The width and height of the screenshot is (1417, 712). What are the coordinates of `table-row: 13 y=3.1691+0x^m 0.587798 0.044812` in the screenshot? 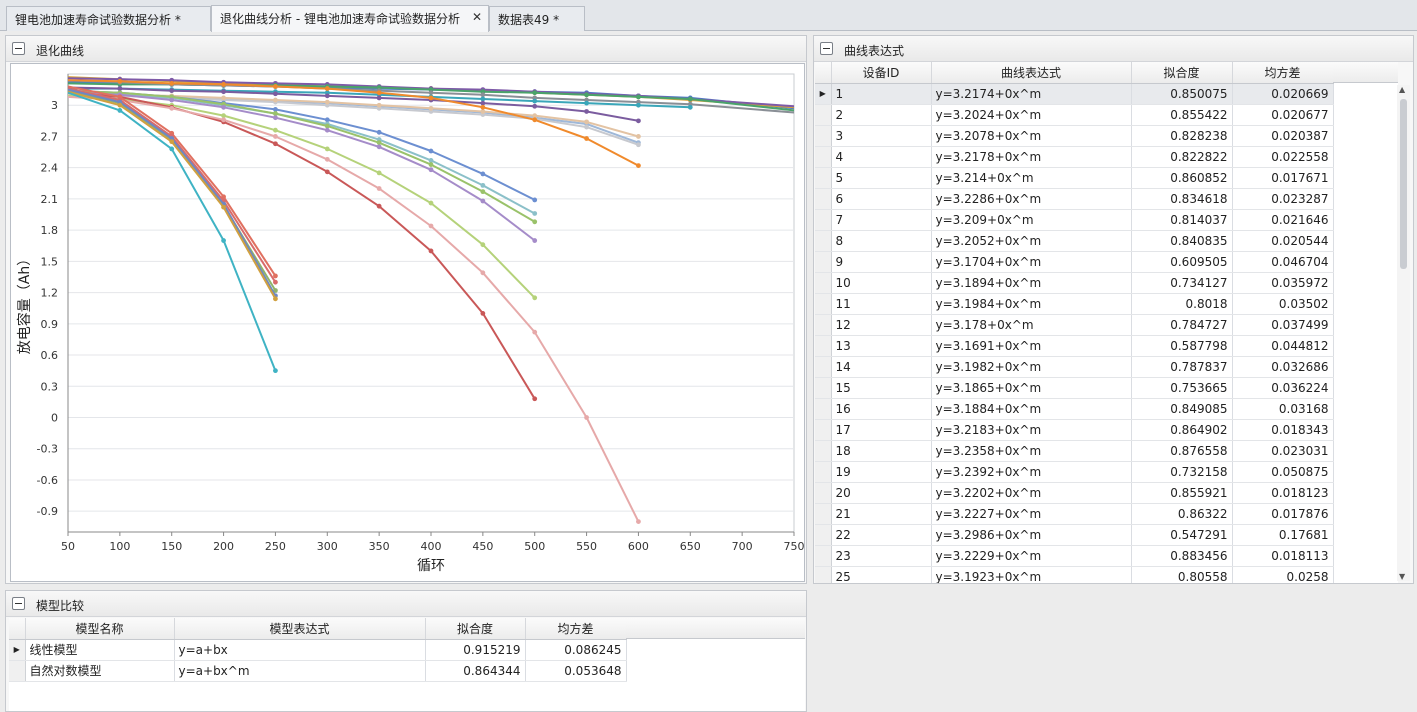 It's located at (1074, 346).